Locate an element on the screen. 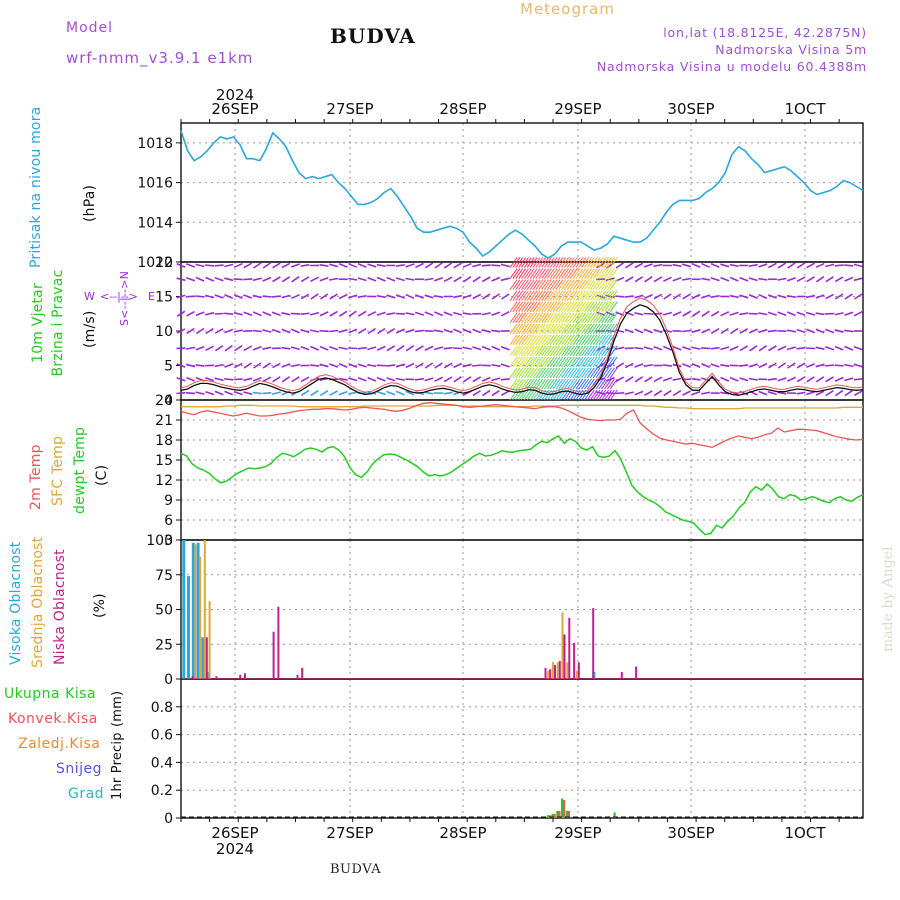 This screenshot has height=900, width=900. model-version: wrf-nmm_v3.9.1 e1km is located at coordinates (160, 58).